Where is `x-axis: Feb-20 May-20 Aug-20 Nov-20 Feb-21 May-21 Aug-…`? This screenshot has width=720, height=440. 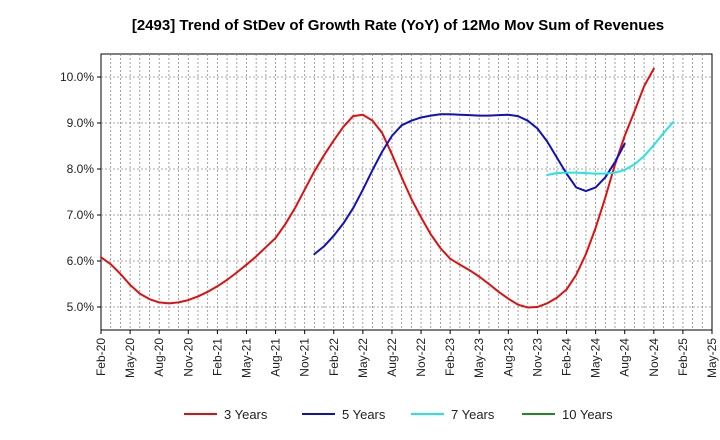 x-axis: Feb-20 May-20 Aug-20 Nov-20 Feb-21 May-21 Aug-… is located at coordinates (406, 354).